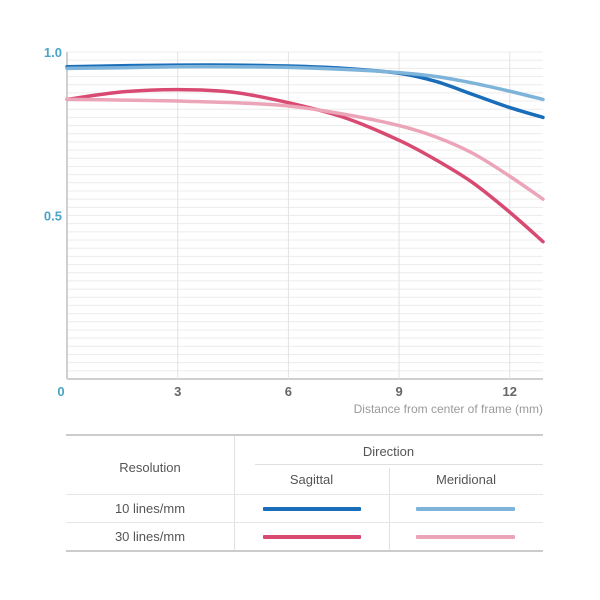  I want to click on table-bottom-rule, so click(304, 551).